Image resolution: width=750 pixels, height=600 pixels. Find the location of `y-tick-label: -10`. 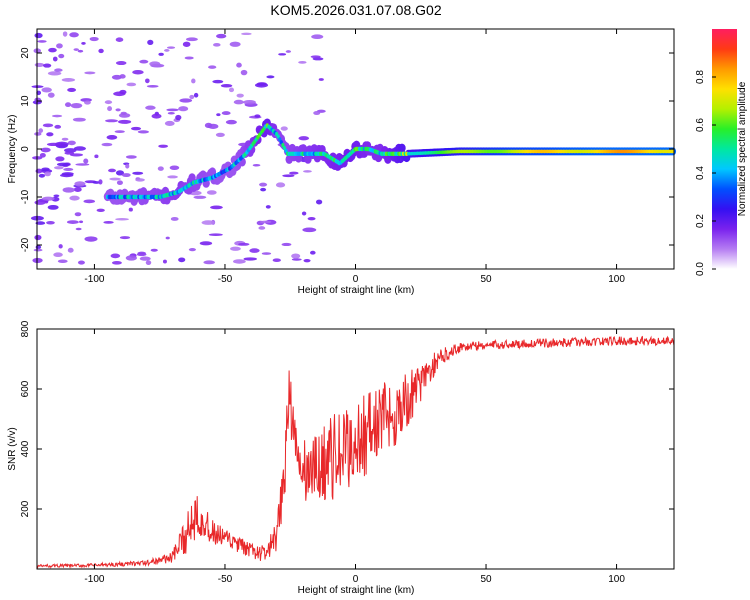

y-tick-label: -10 is located at coordinates (25, 196).